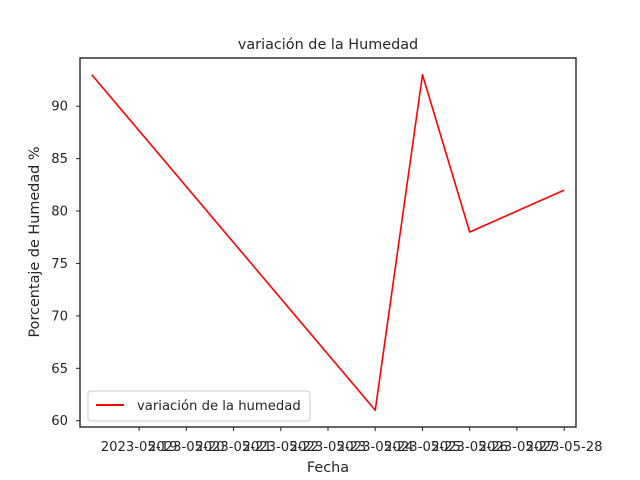  I want to click on x-tick-label: 2023-05-21, so click(233, 447).